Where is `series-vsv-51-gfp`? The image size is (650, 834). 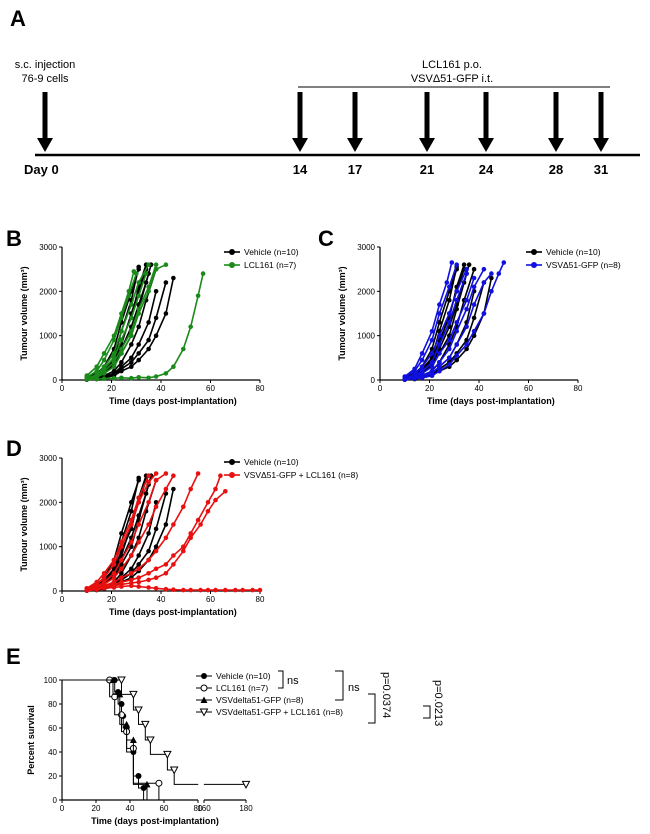 series-vsv-51-gfp is located at coordinates (454, 321).